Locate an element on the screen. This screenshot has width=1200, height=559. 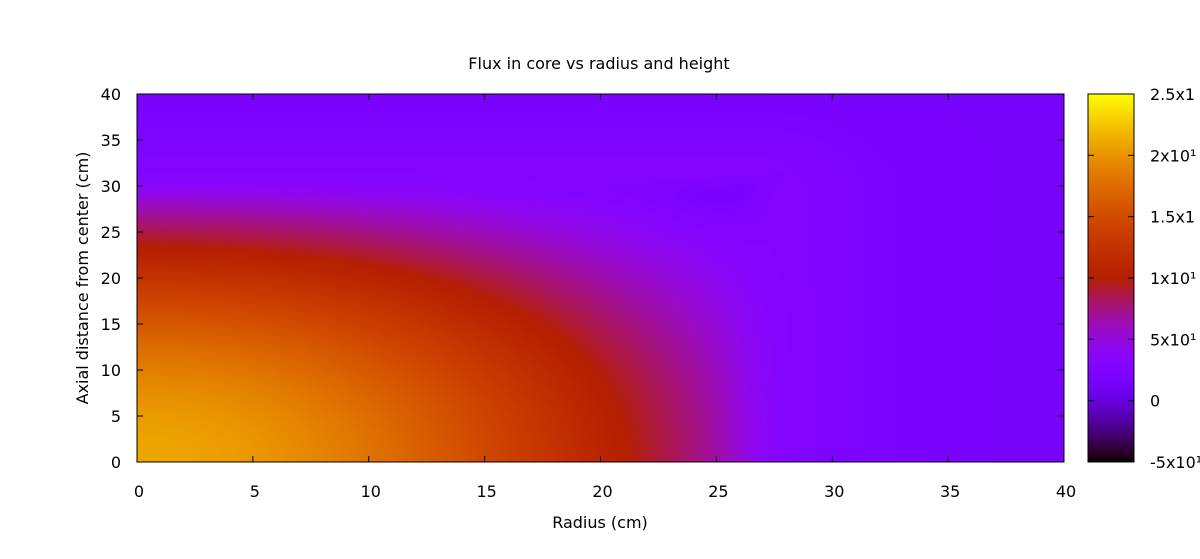
y-tick-label: 25 is located at coordinates (111, 232).